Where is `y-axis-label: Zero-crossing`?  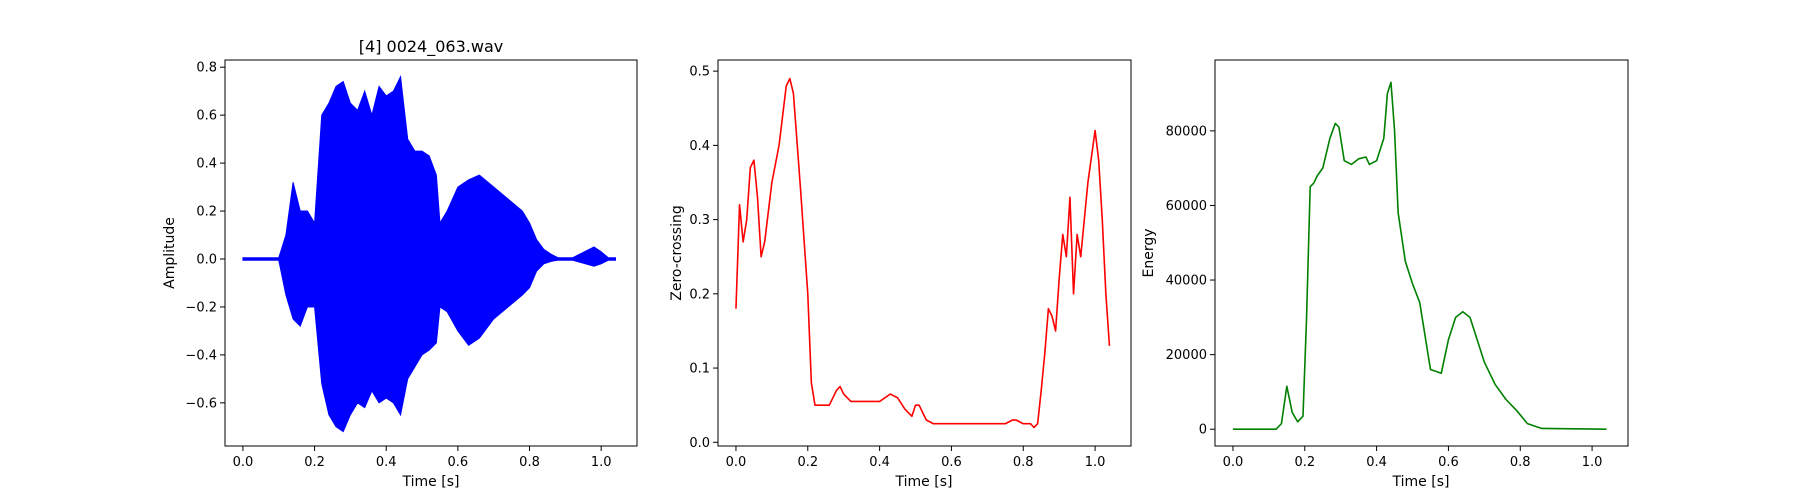
y-axis-label: Zero-crossing is located at coordinates (677, 252).